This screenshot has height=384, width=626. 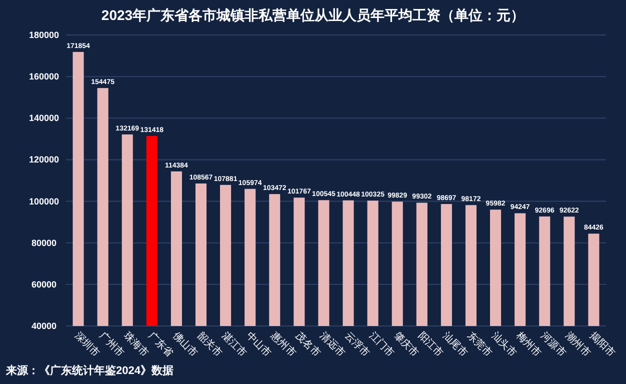 What do you see at coordinates (313, 15) in the screenshot?
I see `chart-title: 2023年广东省各市城镇非私营单位从业人员年平均工资（单位：元）` at bounding box center [313, 15].